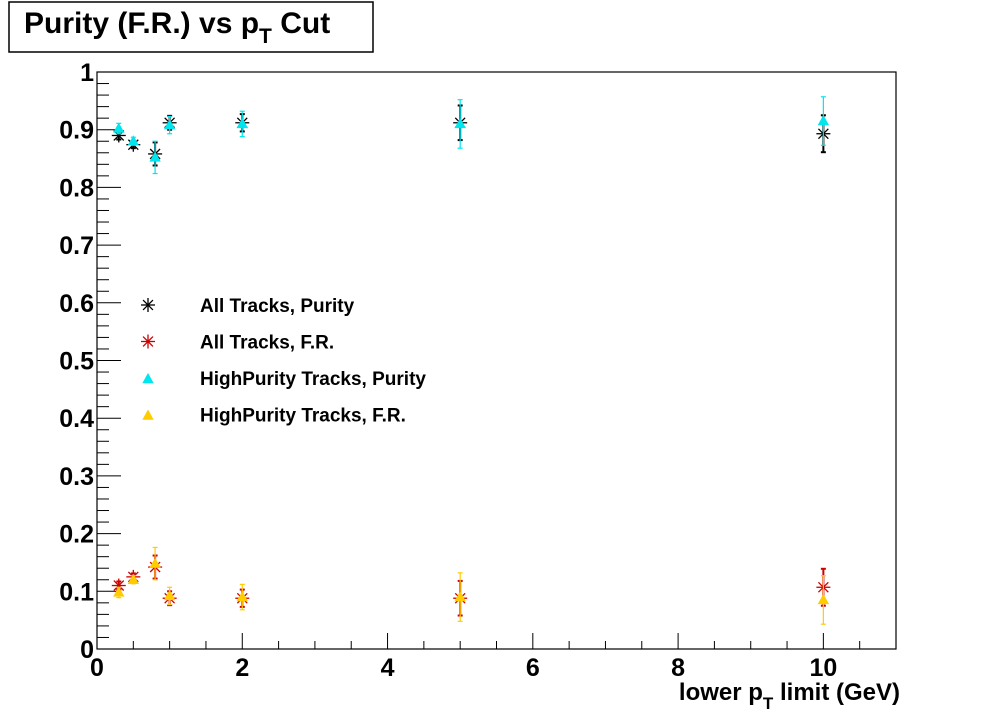 The image size is (996, 722). What do you see at coordinates (721, 692) in the screenshot?
I see `x-axis-label-main: lower p` at bounding box center [721, 692].